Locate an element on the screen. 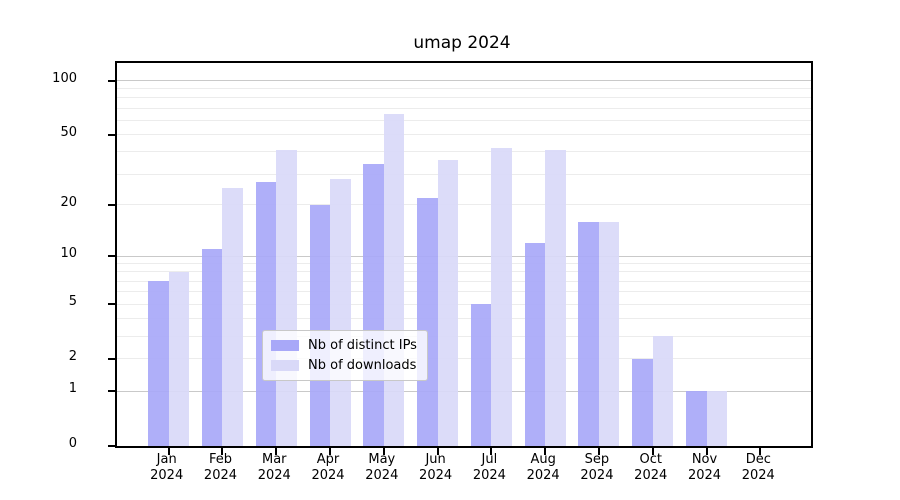 Image resolution: width=900 pixels, height=500 pixels. x-tick-label: Jun 2024 is located at coordinates (436, 468).